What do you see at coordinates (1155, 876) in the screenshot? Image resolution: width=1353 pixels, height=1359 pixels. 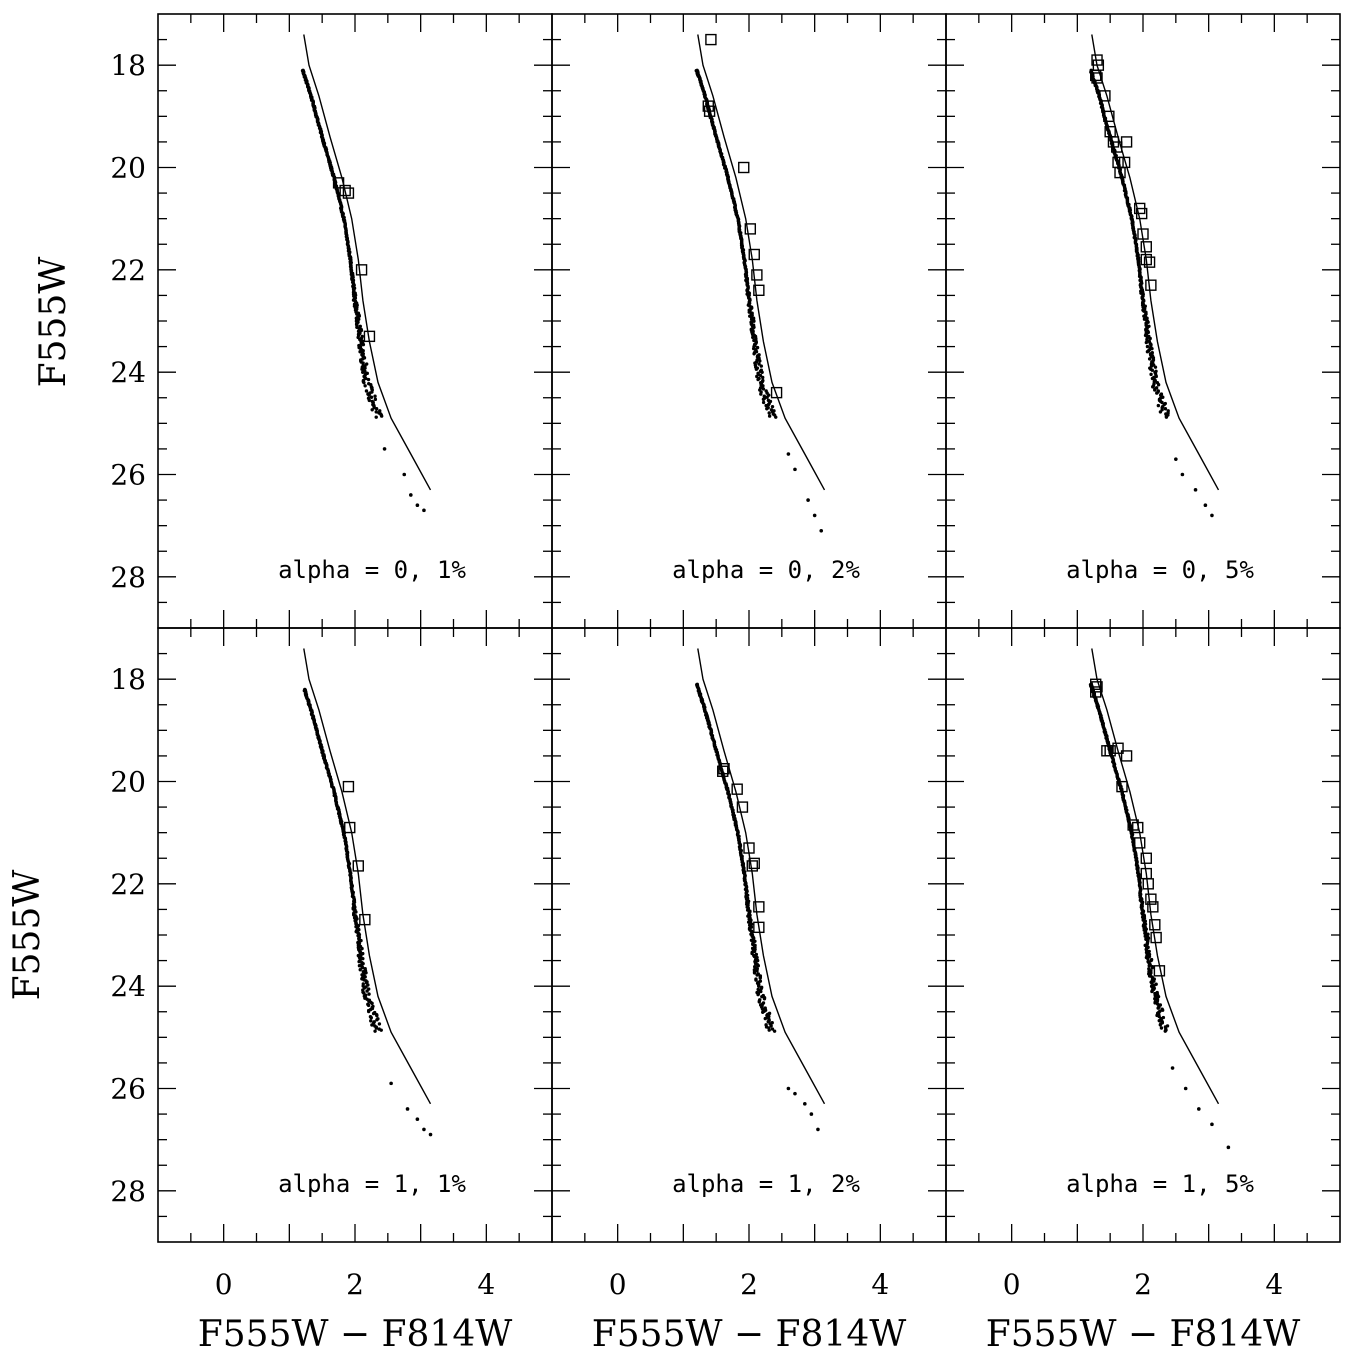 I see `isochrone-line` at bounding box center [1155, 876].